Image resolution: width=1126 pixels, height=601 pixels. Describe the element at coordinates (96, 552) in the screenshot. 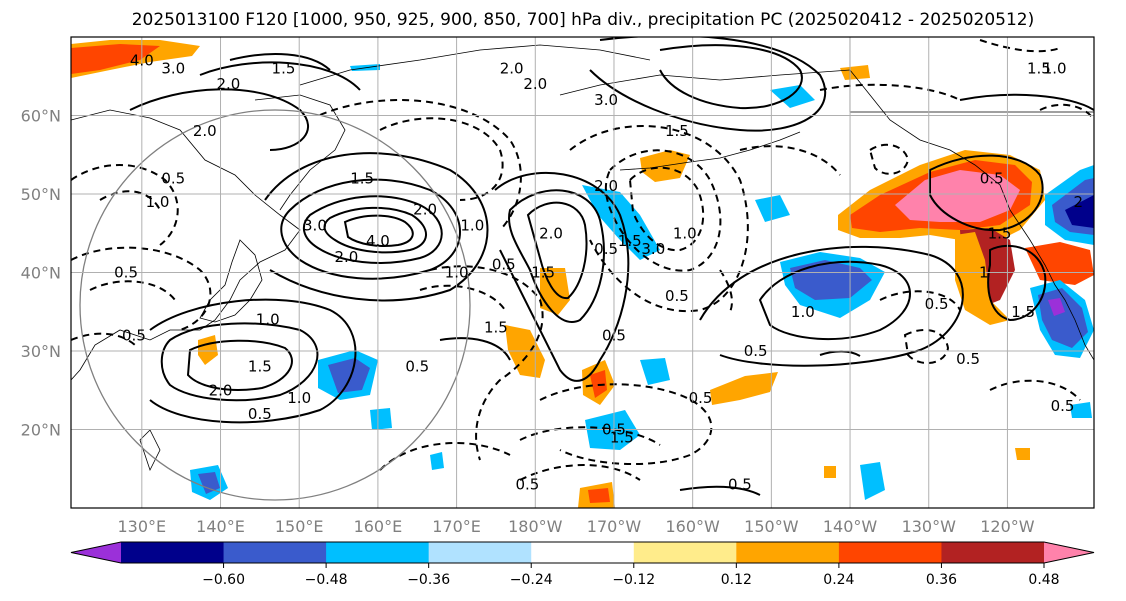

I see `colorbar-extend-low` at that location.